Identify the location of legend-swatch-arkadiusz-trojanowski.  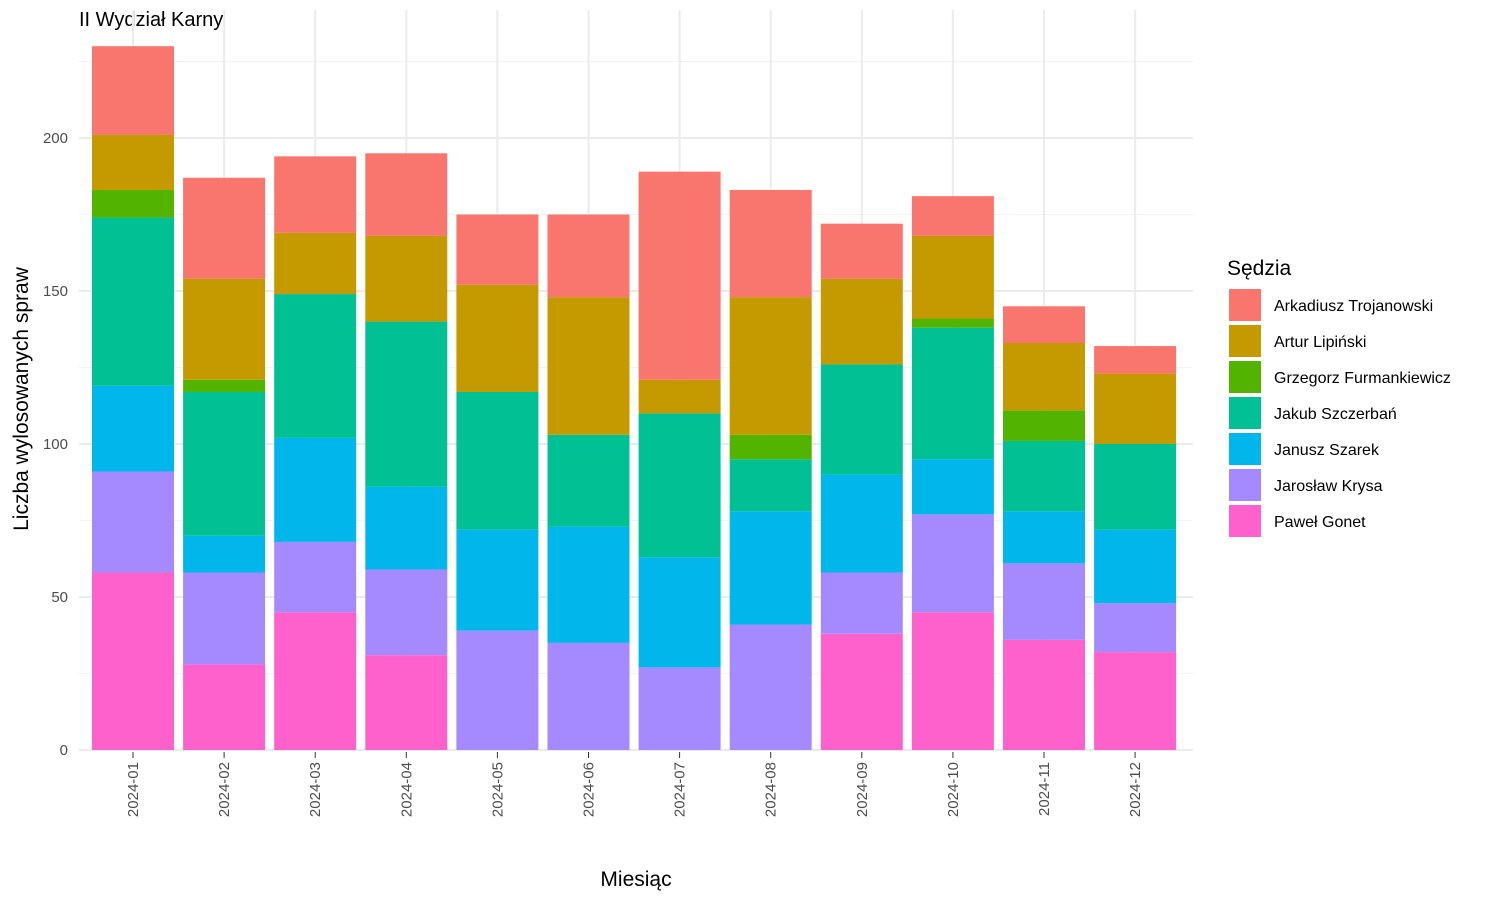
(1245, 305).